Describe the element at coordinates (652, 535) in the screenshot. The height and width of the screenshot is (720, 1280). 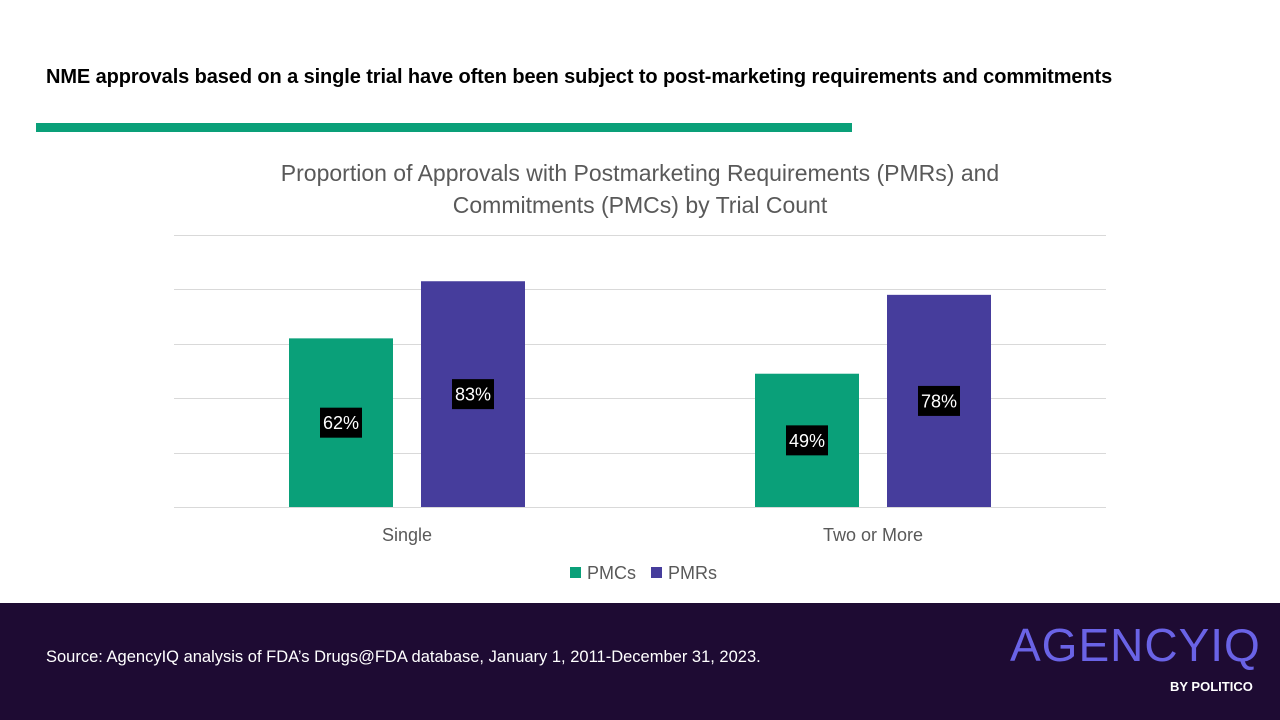
I see `category-axis: Single Two or More` at that location.